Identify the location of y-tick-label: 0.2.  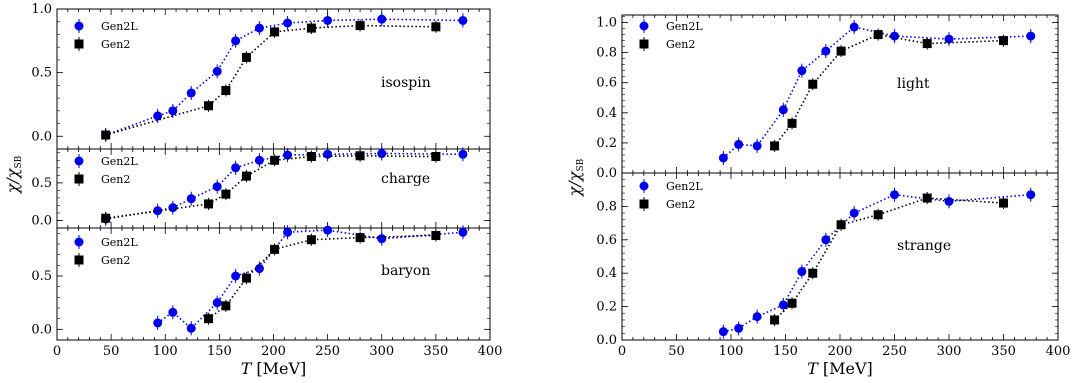
(606, 143).